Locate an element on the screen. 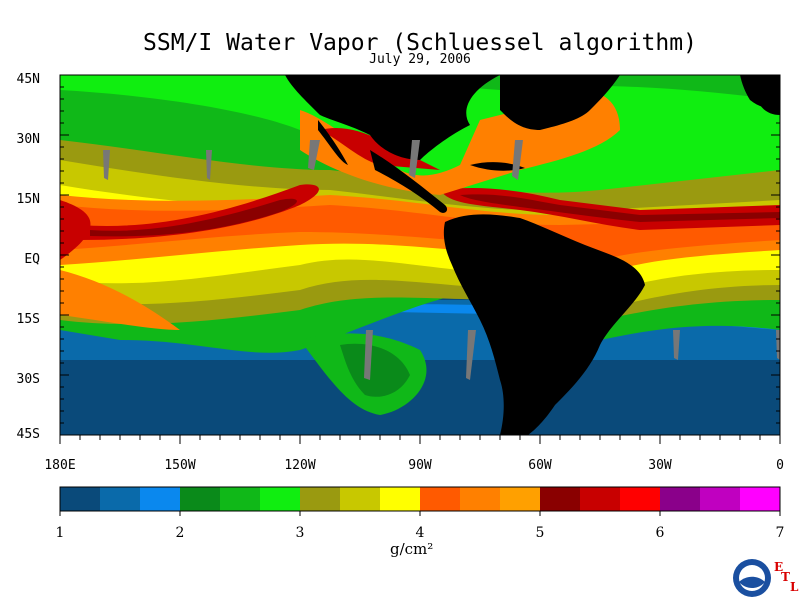 This screenshot has width=800, height=600. colorbar-tick-1: 1 is located at coordinates (60, 533).